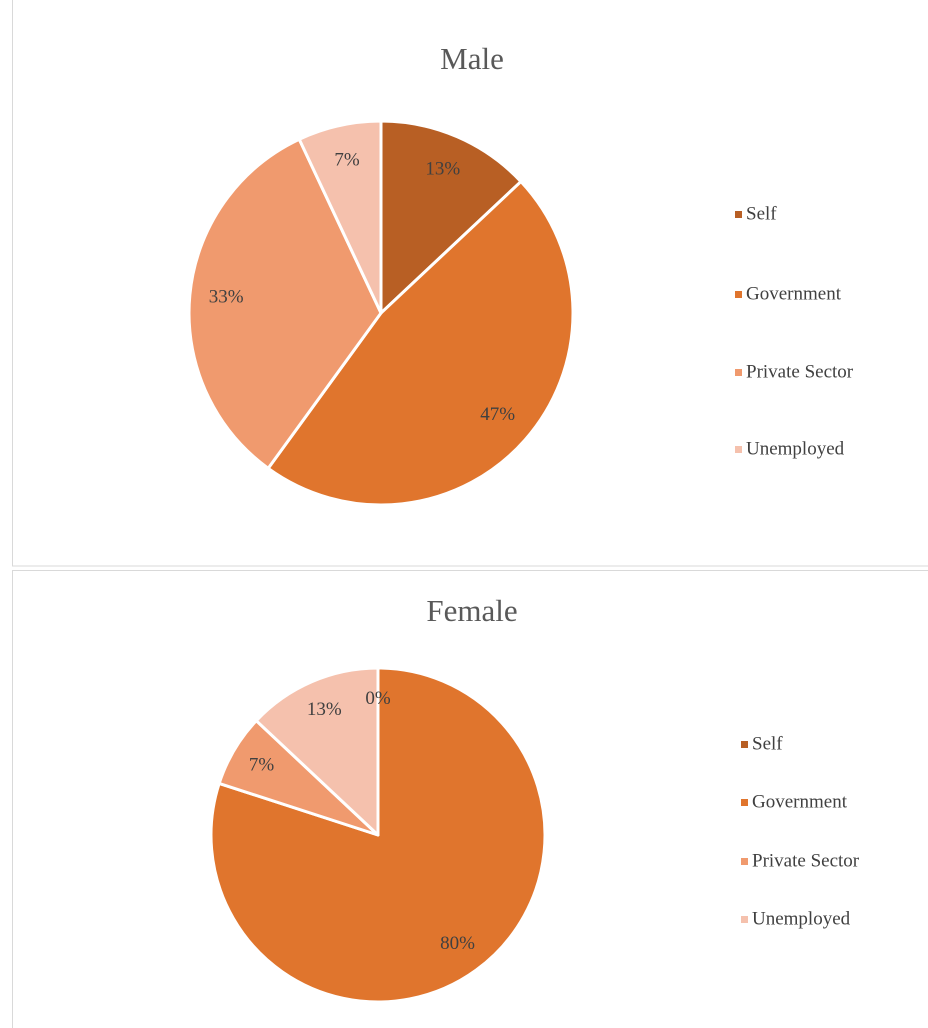  Describe the element at coordinates (472, 58) in the screenshot. I see `chart-title: Male` at that location.